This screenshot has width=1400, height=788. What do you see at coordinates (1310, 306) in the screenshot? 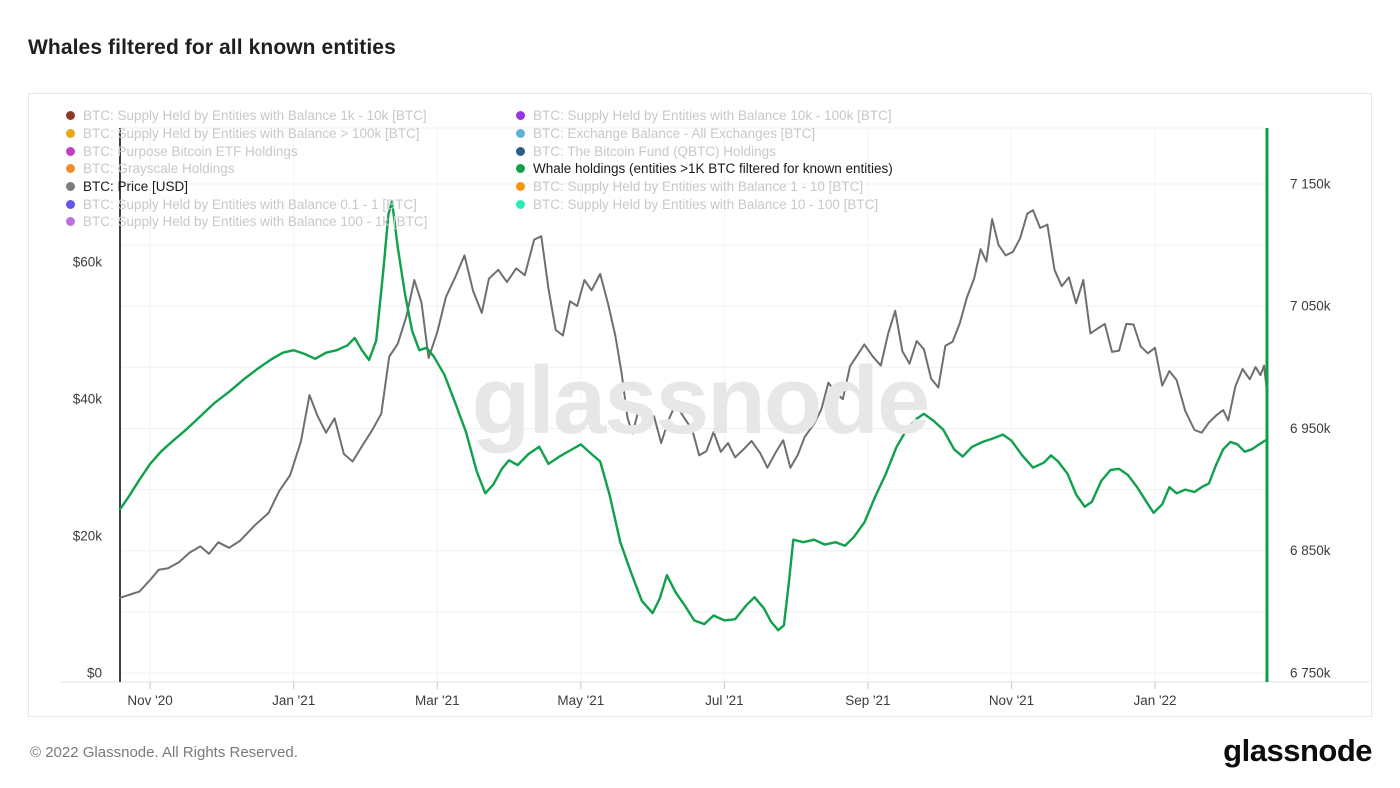
I see `y-tick-label-right: 7 050k` at bounding box center [1310, 306].